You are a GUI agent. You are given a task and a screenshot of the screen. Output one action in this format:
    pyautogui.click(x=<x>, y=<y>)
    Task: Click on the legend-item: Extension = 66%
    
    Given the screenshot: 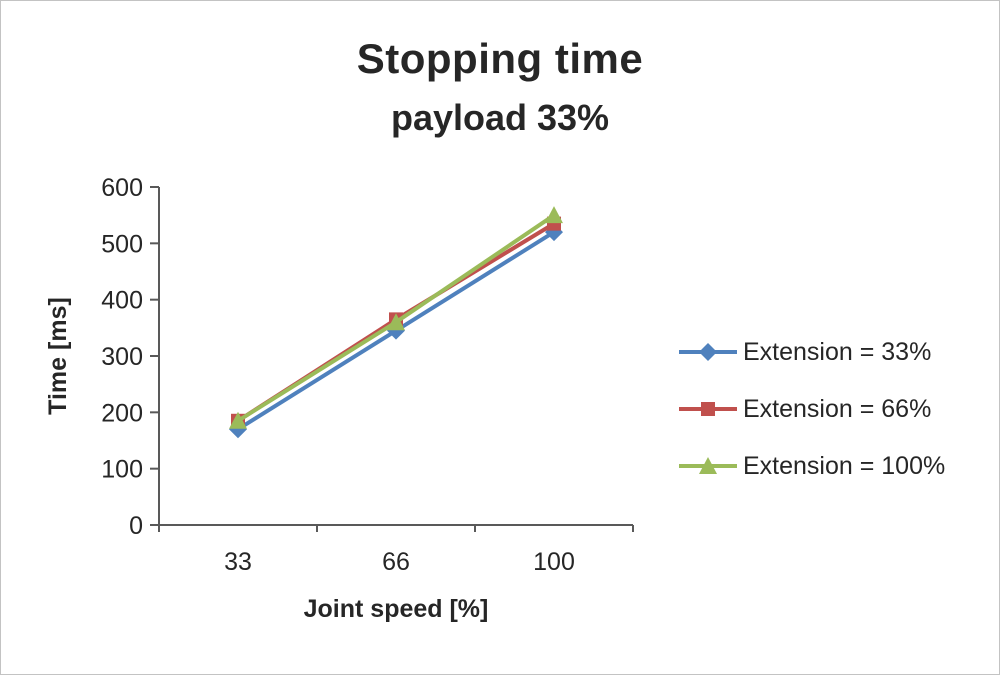 What is the action you would take?
    pyautogui.click(x=811, y=408)
    